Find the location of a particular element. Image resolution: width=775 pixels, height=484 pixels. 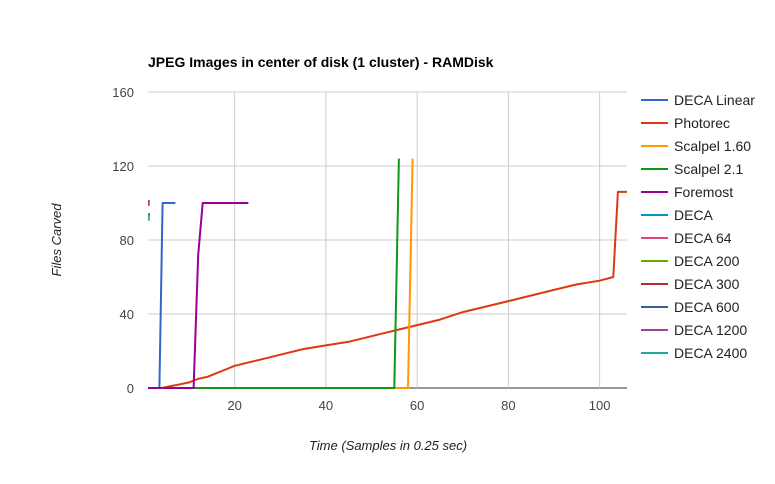

legend-label: Scalpel 2.1 is located at coordinates (708, 169).